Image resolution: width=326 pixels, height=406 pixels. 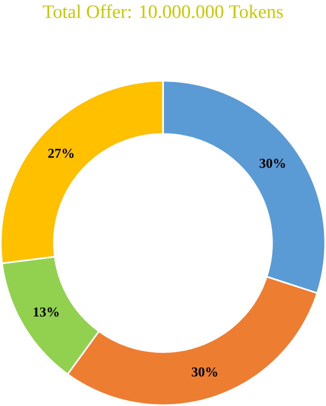 I want to click on chart-title: Total Offer: 10.000.000 Tokens, so click(x=162, y=11).